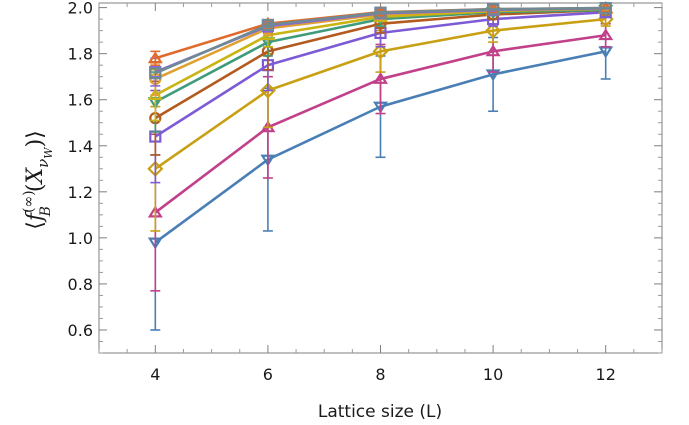 The height and width of the screenshot is (425, 689). I want to click on x-tick-label: 10, so click(493, 374).